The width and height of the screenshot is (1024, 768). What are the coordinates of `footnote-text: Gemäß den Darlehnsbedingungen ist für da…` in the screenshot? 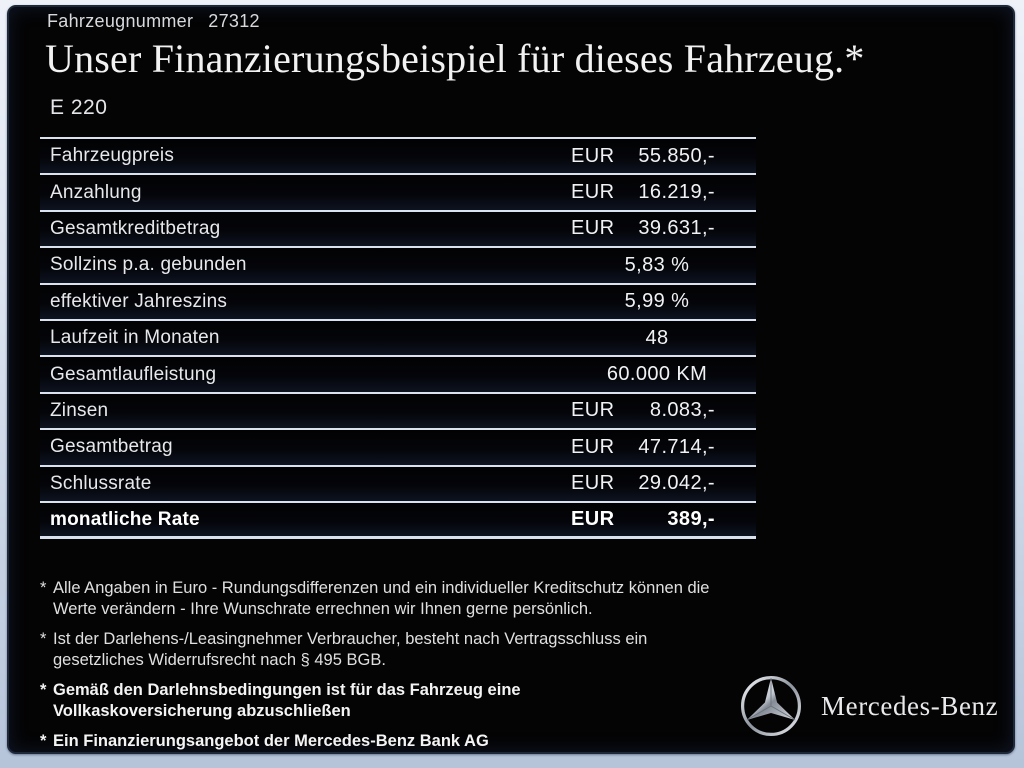 It's located at (287, 701).